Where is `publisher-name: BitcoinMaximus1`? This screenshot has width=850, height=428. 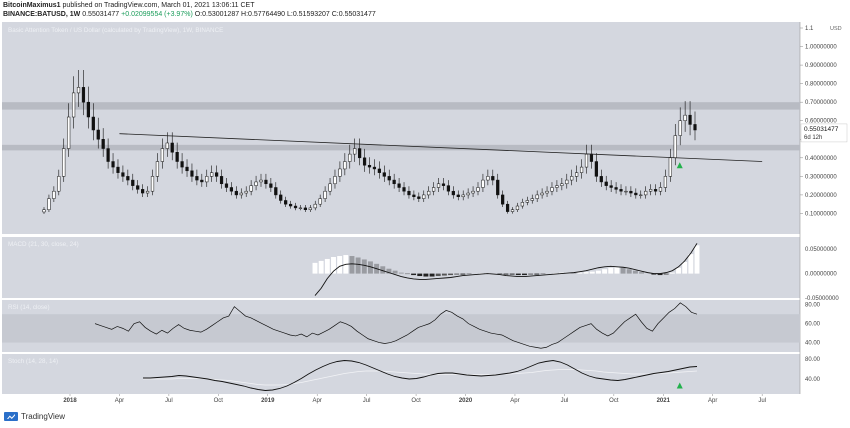 publisher-name: BitcoinMaximus1 is located at coordinates (32, 5).